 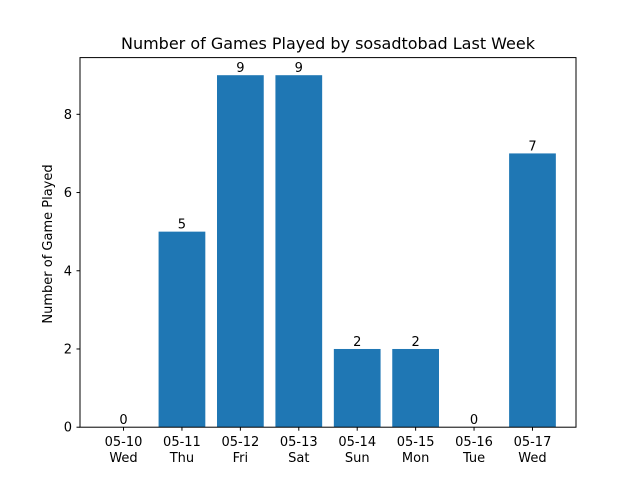 What do you see at coordinates (68, 271) in the screenshot?
I see `y-tick-label-4: 4` at bounding box center [68, 271].